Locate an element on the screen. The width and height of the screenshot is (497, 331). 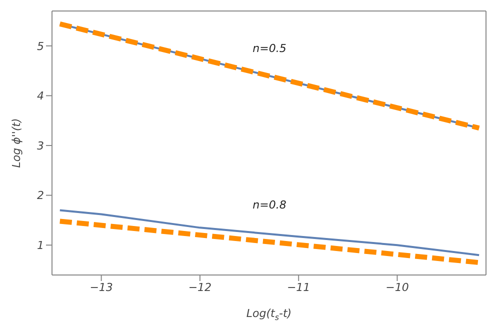
y-tick-label: 4 is located at coordinates (40, 96).